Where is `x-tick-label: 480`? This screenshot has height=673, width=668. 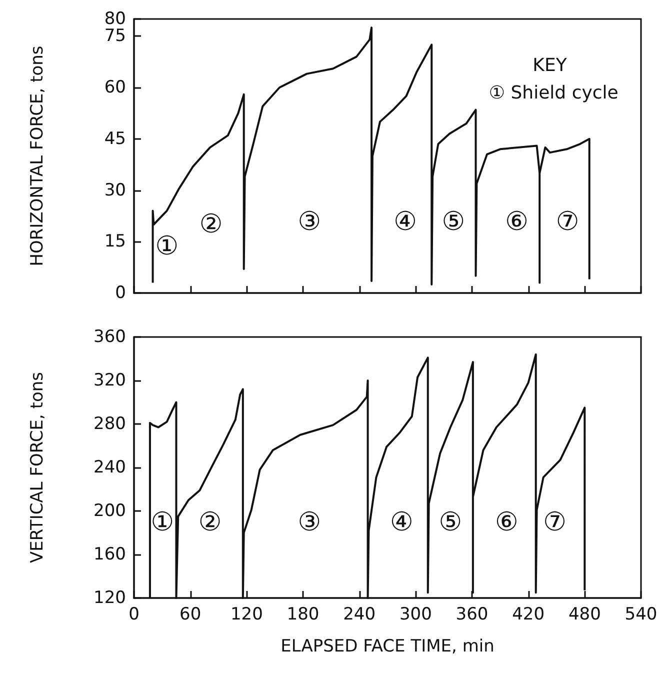 x-tick-label: 480 is located at coordinates (584, 614).